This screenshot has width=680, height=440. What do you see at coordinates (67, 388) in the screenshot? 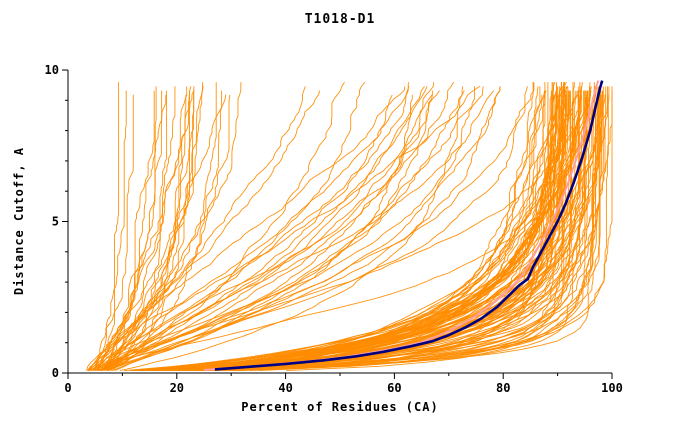
I see `x-tick-label: 0` at bounding box center [67, 388].